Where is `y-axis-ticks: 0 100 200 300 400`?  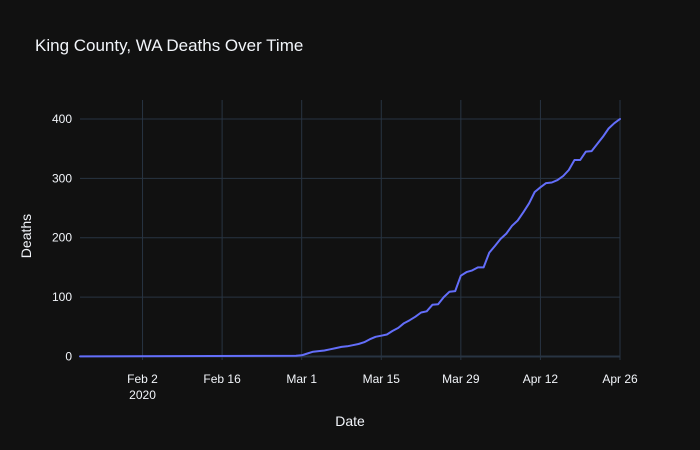 y-axis-ticks: 0 100 200 300 400 is located at coordinates (62, 237).